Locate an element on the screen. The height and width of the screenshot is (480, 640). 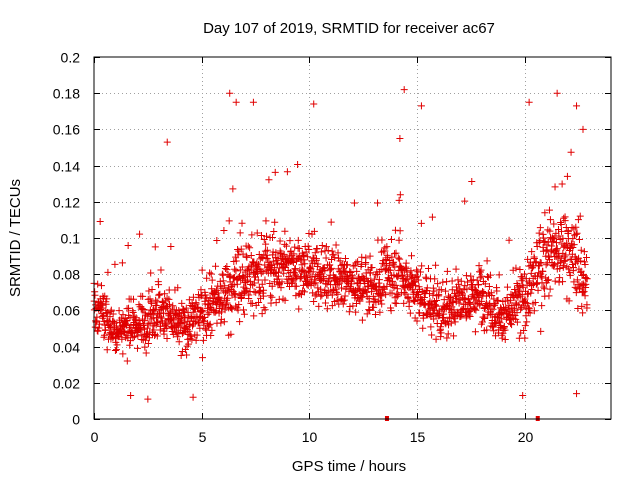
y-tick-label: 0.06 is located at coordinates (66, 311).